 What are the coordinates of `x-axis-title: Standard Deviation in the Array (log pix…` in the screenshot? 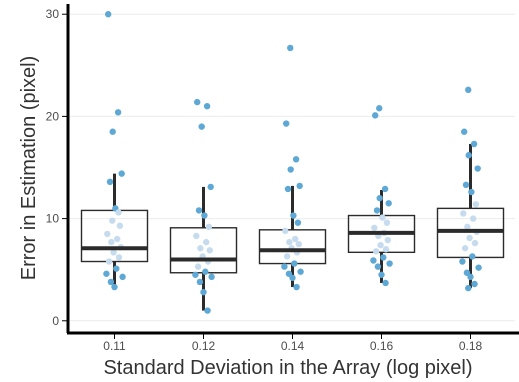 It's located at (287, 368).